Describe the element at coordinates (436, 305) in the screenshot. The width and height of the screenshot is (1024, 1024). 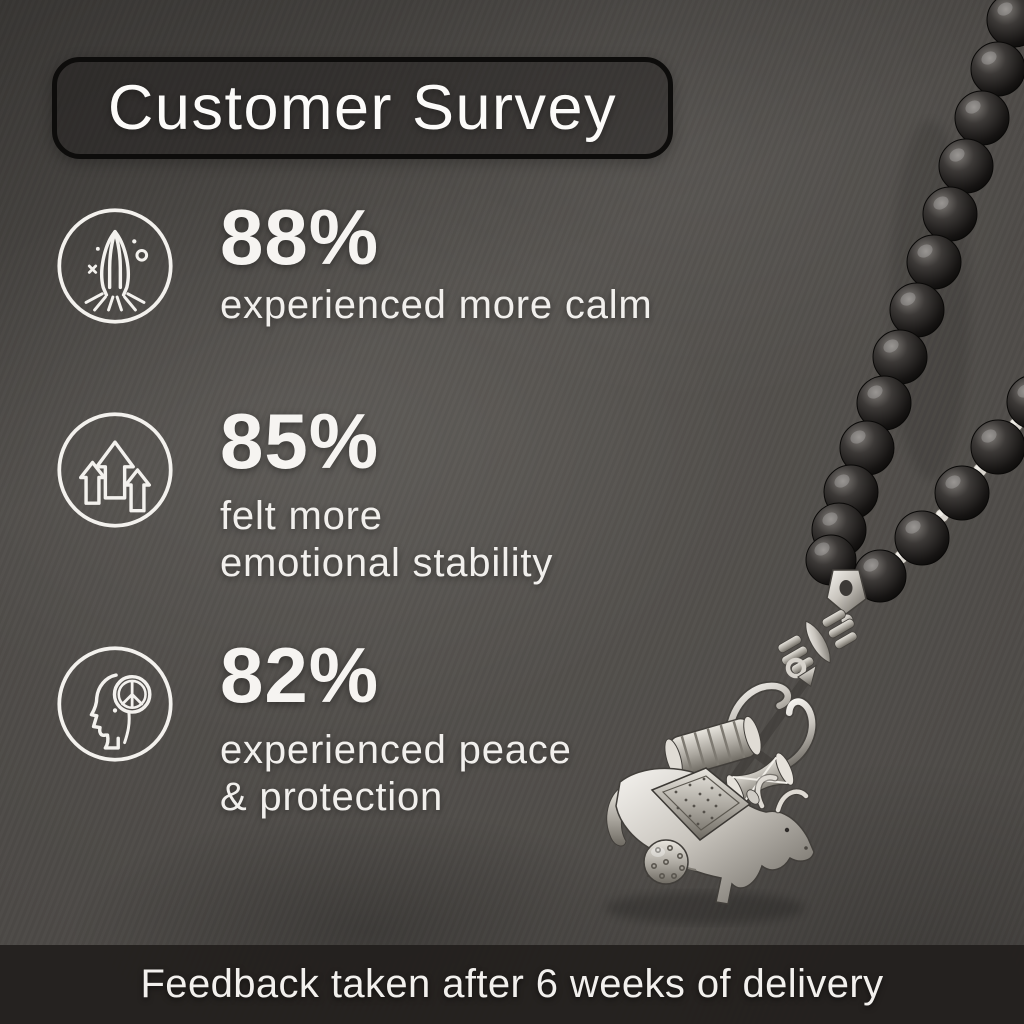
I see `stat-label: experienced more calm` at that location.